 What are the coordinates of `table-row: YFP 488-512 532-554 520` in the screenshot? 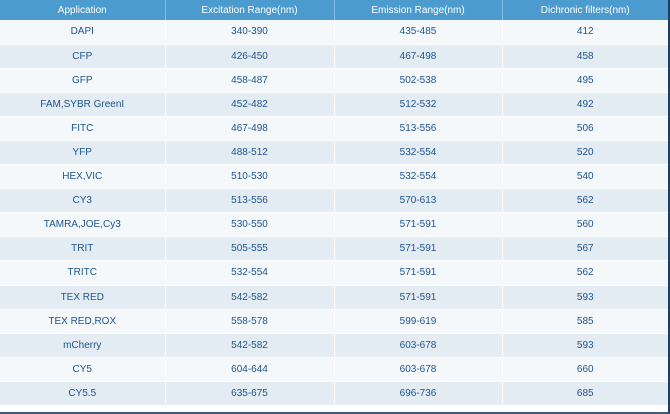 It's located at (334, 153).